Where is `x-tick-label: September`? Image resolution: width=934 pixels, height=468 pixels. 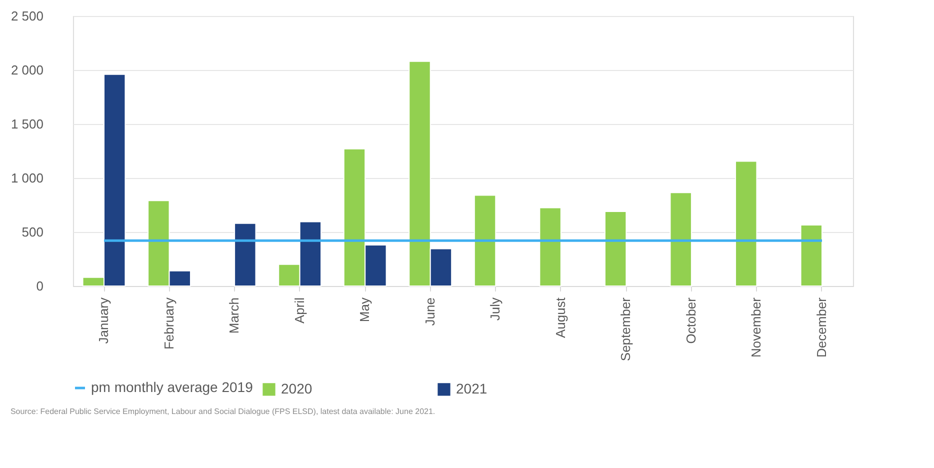
x-tick-label: September is located at coordinates (626, 329).